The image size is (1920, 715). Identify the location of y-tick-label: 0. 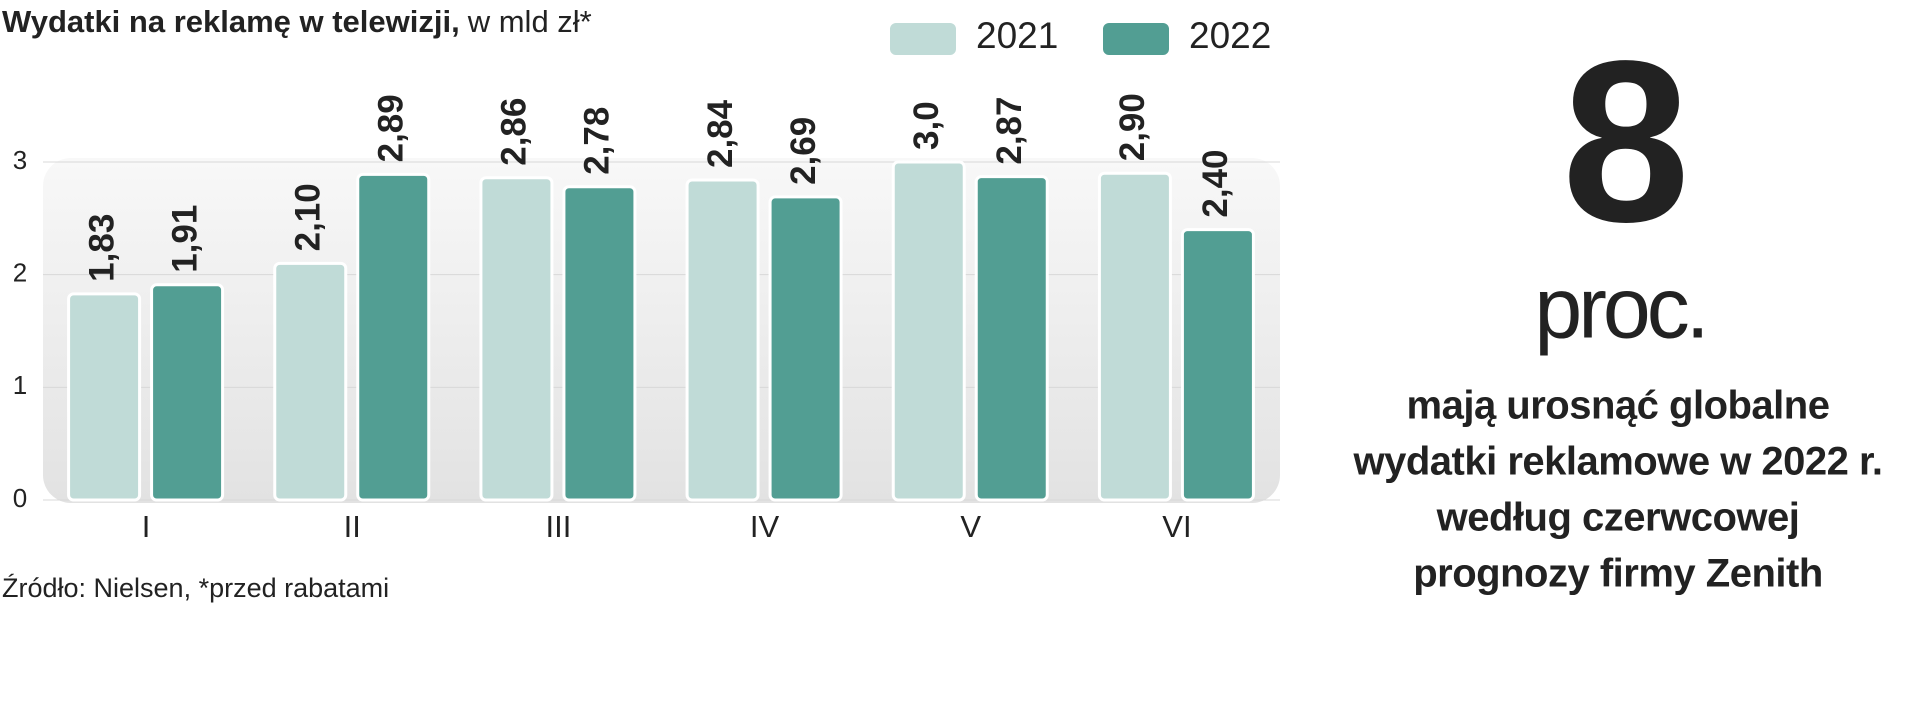
(20, 498).